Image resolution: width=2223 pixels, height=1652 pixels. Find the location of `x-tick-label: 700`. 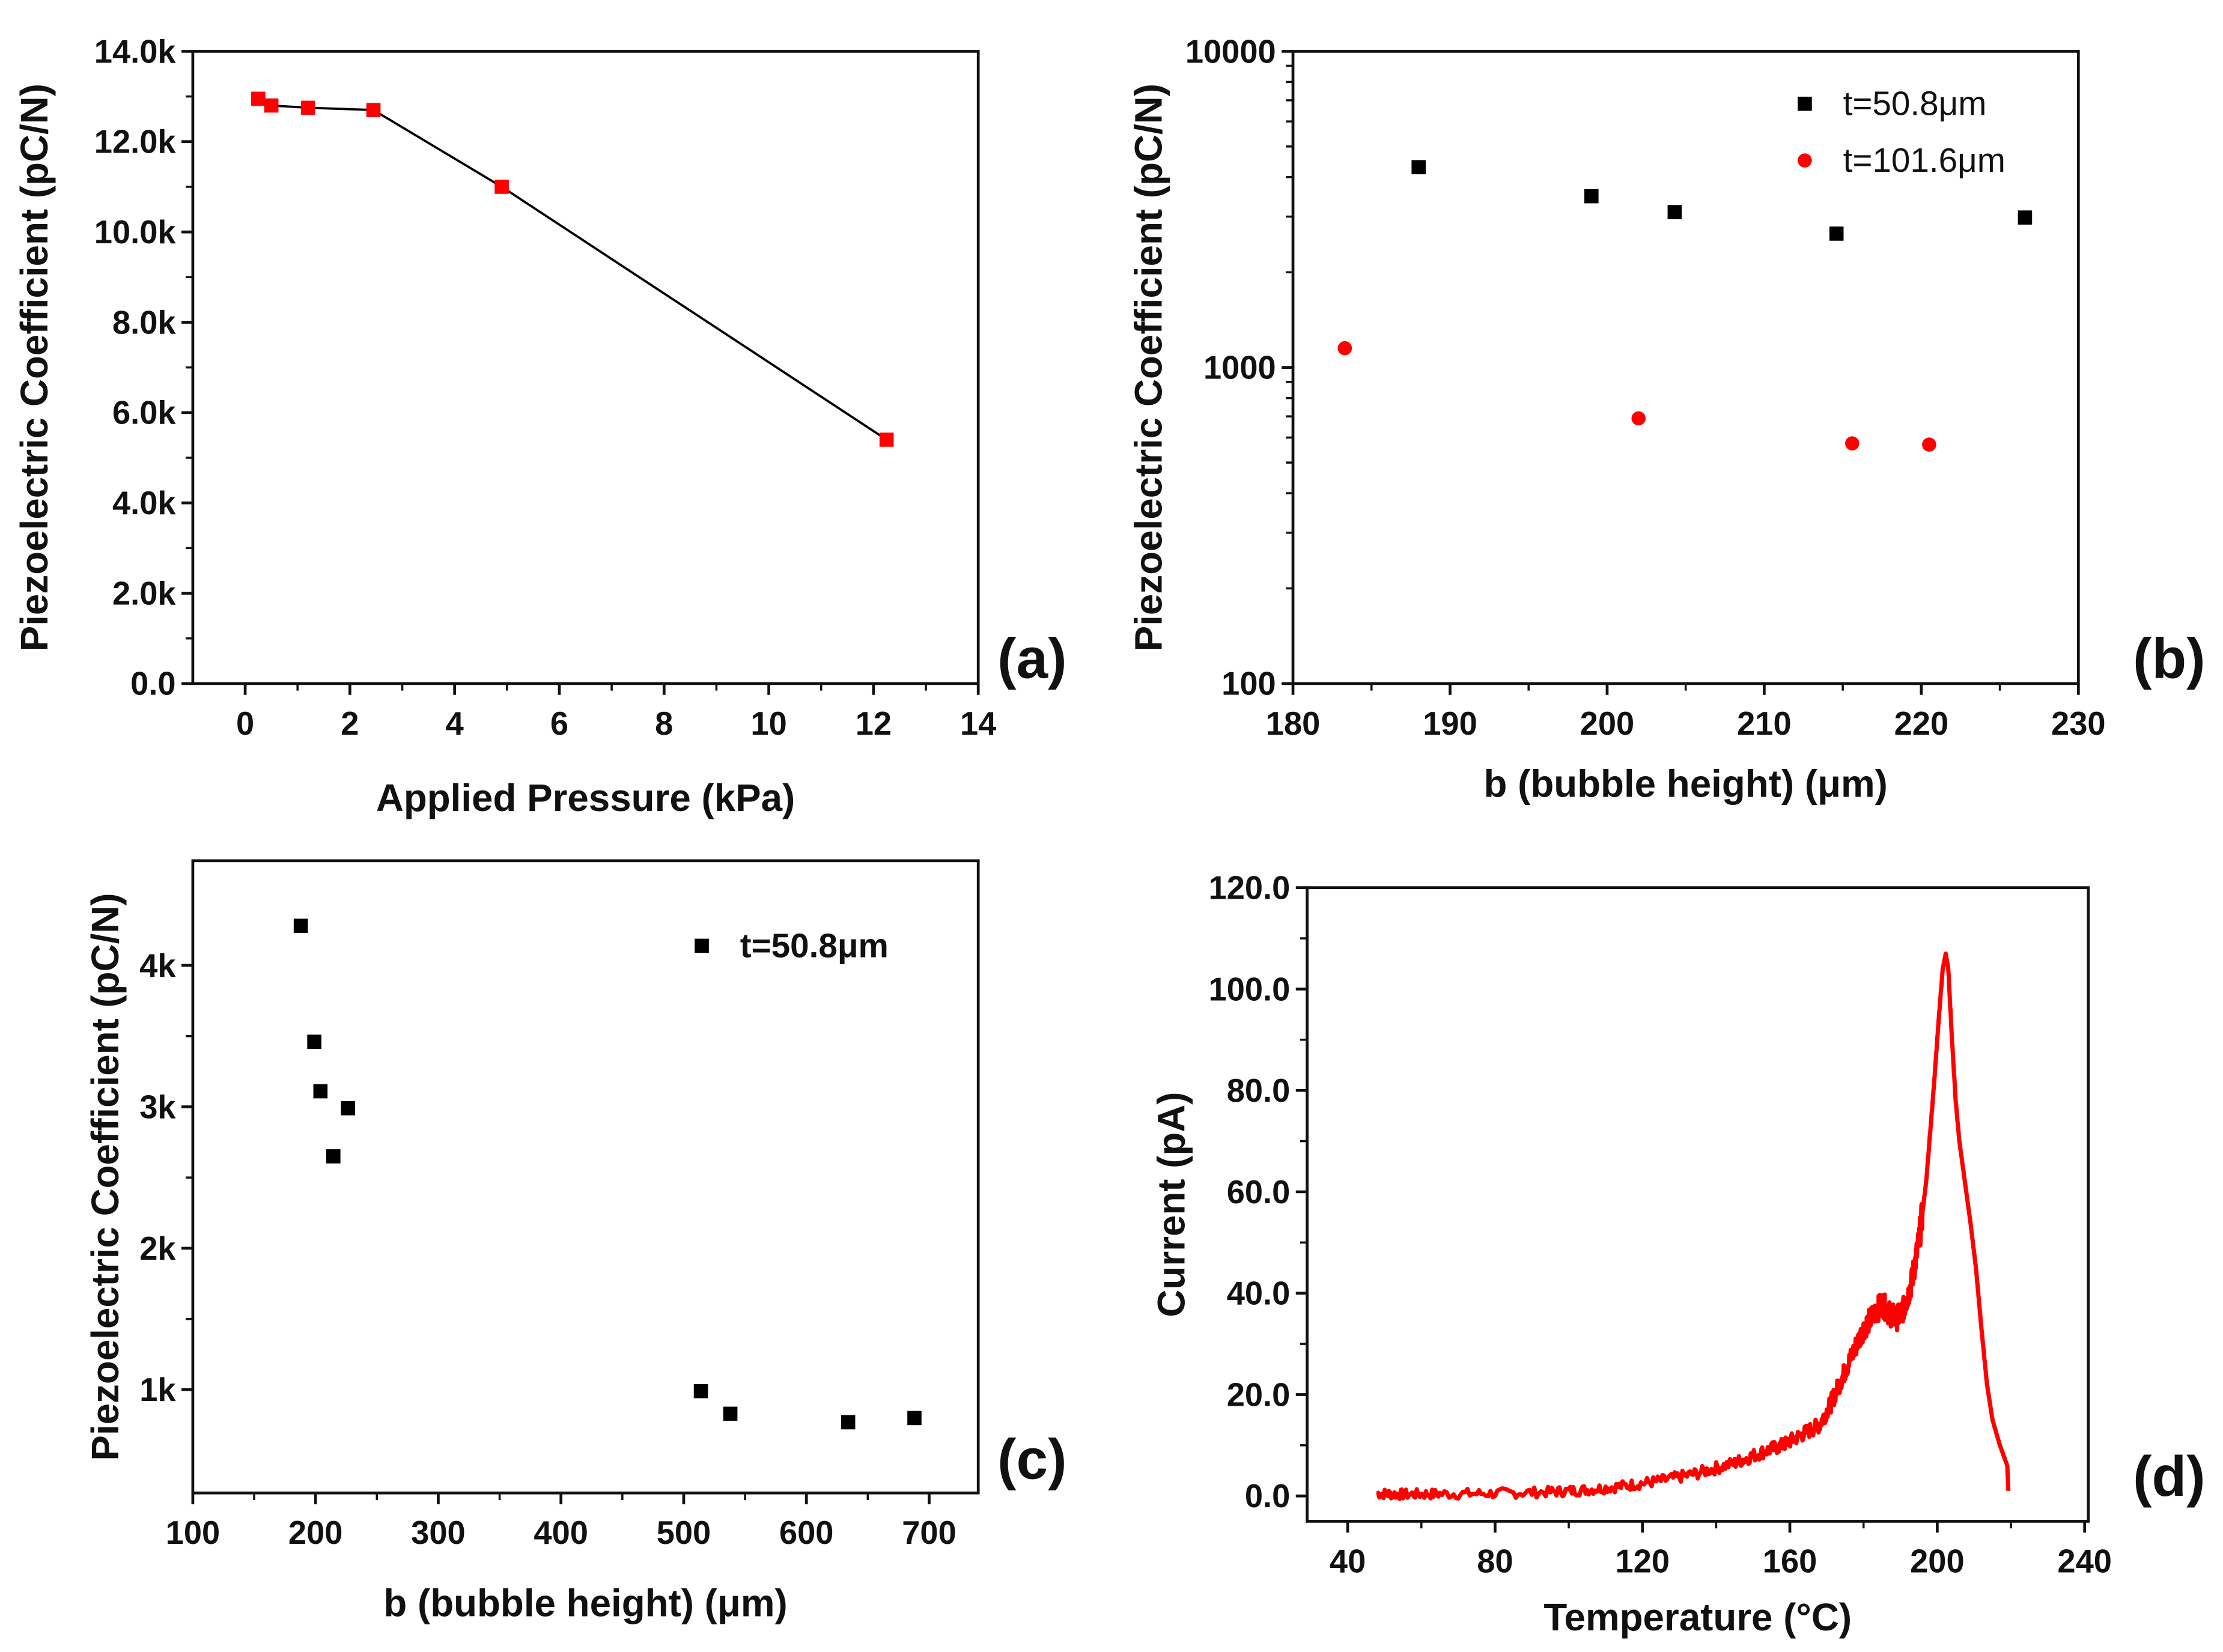

x-tick-label: 700 is located at coordinates (929, 1532).